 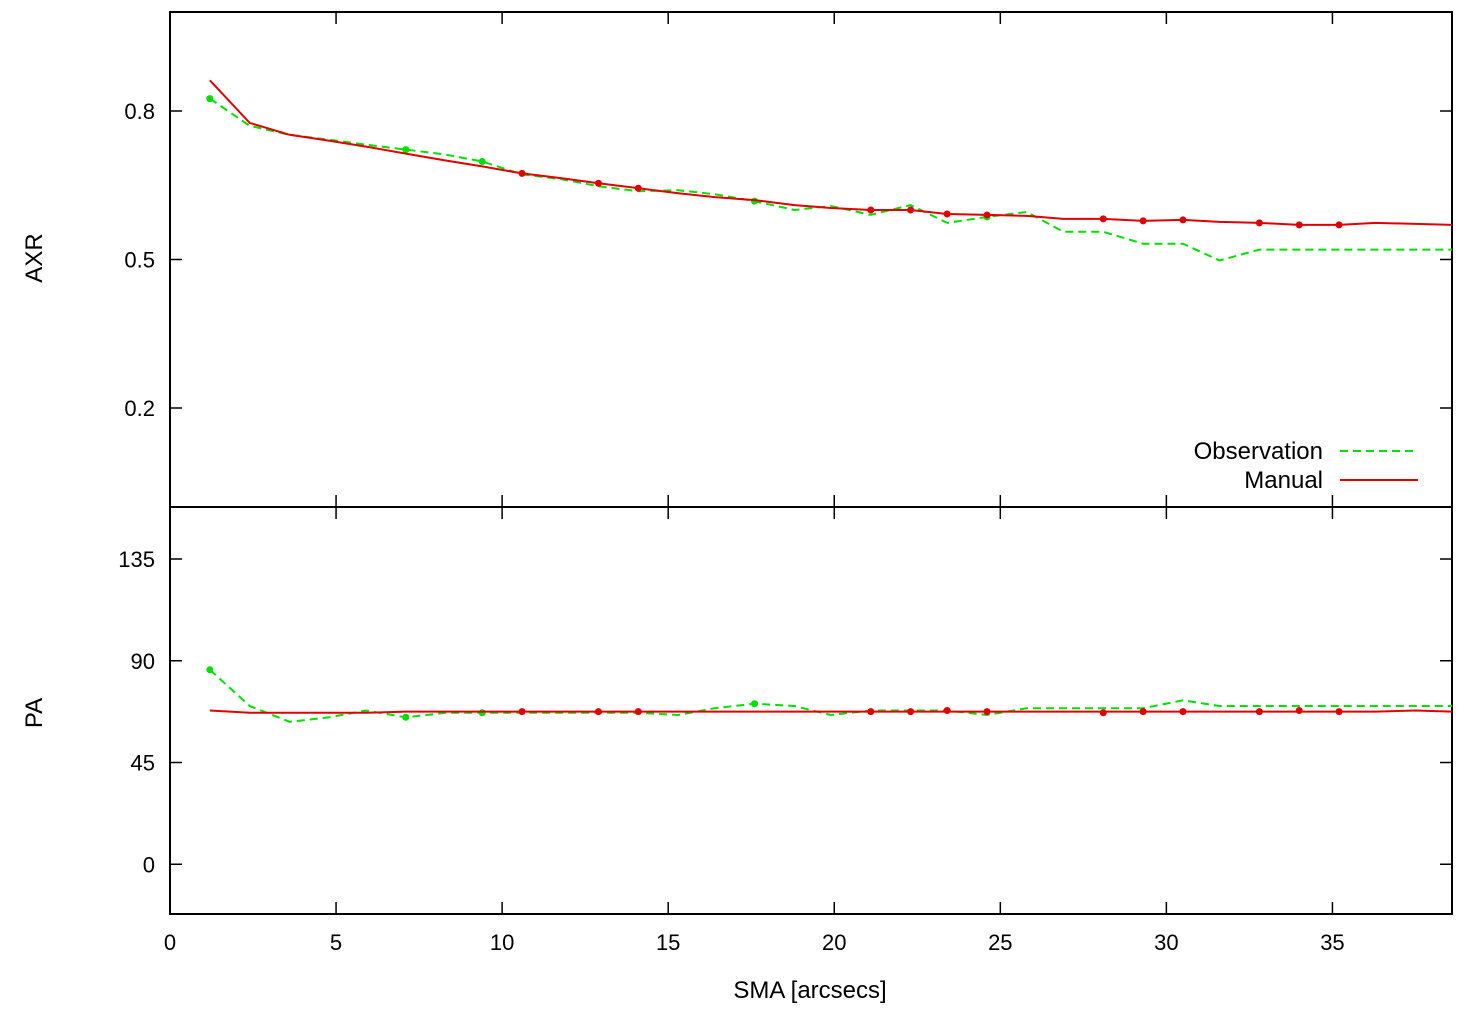 What do you see at coordinates (668, 942) in the screenshot?
I see `x-tick-label: 15` at bounding box center [668, 942].